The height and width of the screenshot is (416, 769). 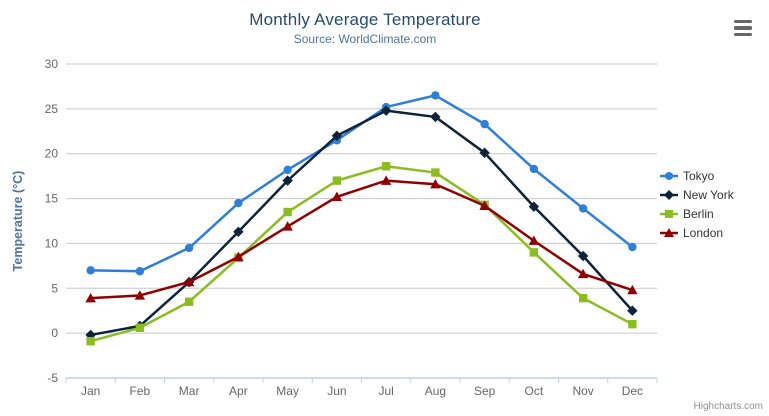 What do you see at coordinates (90, 391) in the screenshot?
I see `svg-text: Jan` at bounding box center [90, 391].